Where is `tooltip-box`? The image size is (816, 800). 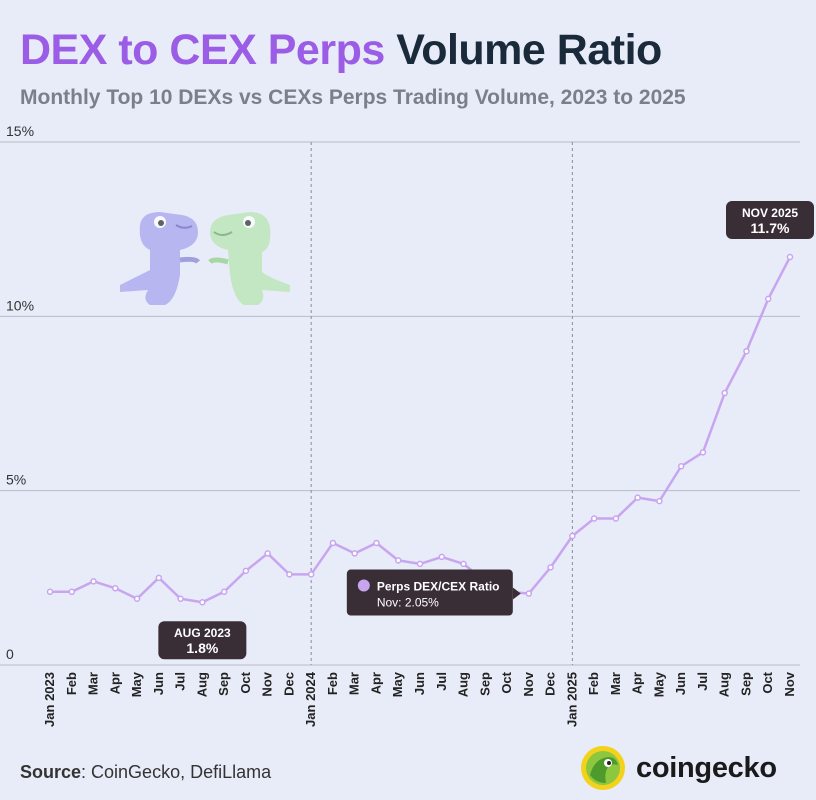 tooltip-box is located at coordinates (429, 592).